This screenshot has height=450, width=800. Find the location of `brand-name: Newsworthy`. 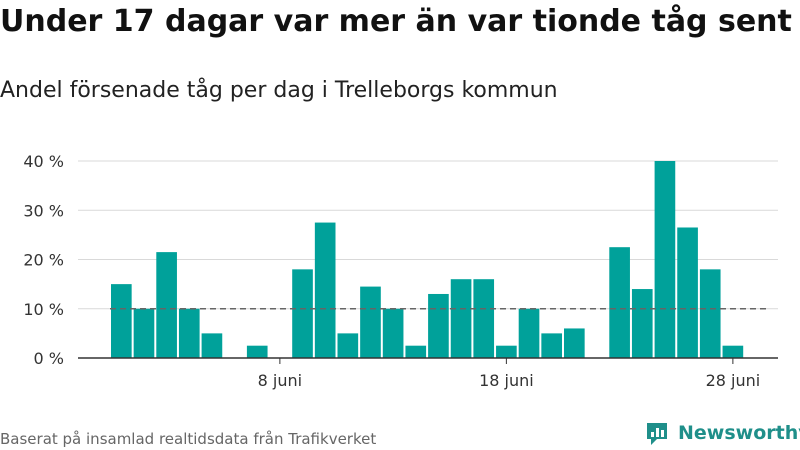

brand-name: Newsworthy is located at coordinates (739, 433).